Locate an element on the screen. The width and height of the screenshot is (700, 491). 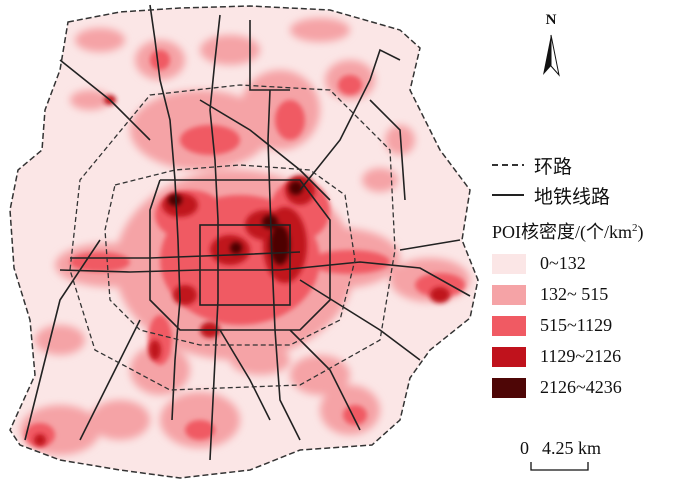
legend-class-row: 515~1129 is located at coordinates (595, 325).